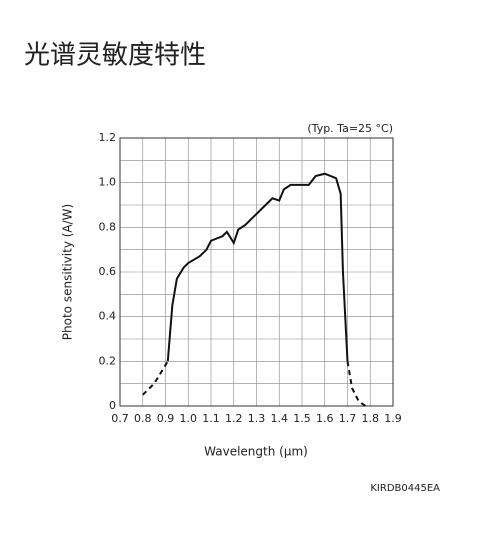  What do you see at coordinates (68, 272) in the screenshot?
I see `y-axis-label: Photo sensitivity (A/W)` at bounding box center [68, 272].